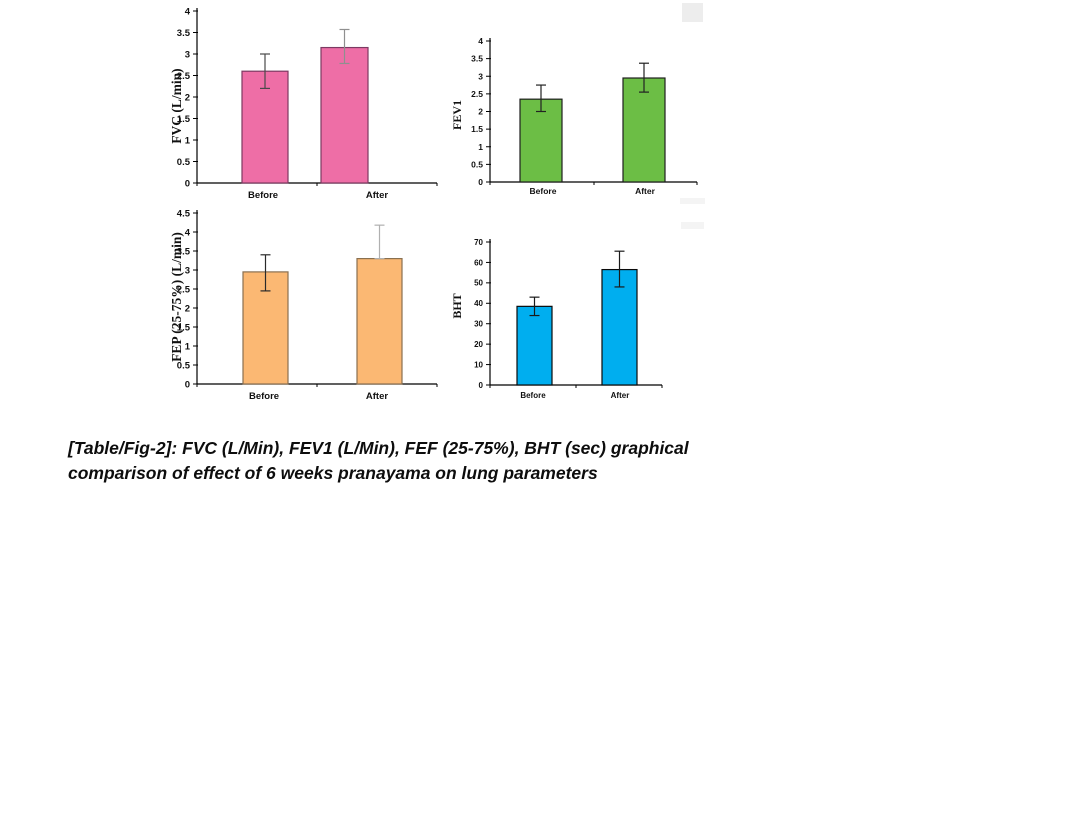  What do you see at coordinates (176, 297) in the screenshot?
I see `y-axis-title: FEP (25-75%) (L/min)` at bounding box center [176, 297].